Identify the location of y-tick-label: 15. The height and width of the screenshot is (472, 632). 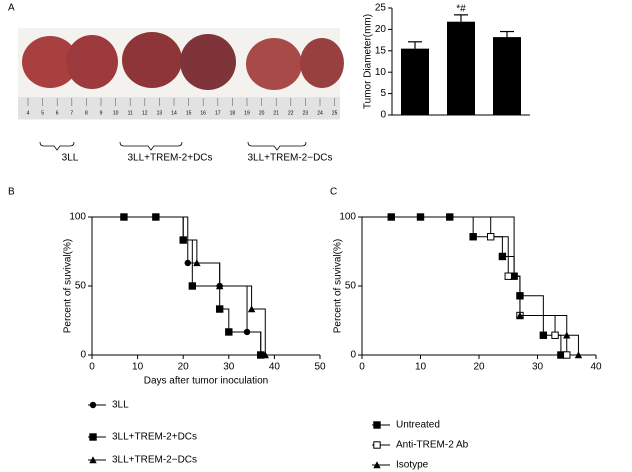
(381, 50).